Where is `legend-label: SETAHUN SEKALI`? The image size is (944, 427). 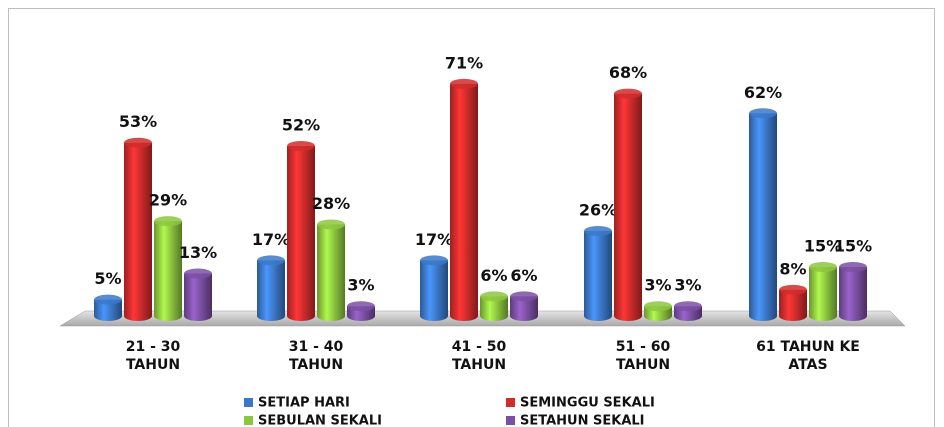
legend-label: SETAHUN SEKALI is located at coordinates (582, 420).